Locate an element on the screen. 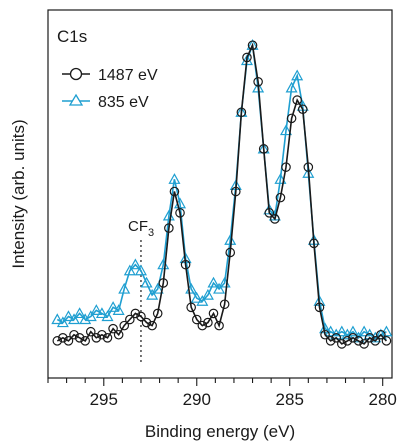  annotation-subscript: 3 is located at coordinates (151, 233).